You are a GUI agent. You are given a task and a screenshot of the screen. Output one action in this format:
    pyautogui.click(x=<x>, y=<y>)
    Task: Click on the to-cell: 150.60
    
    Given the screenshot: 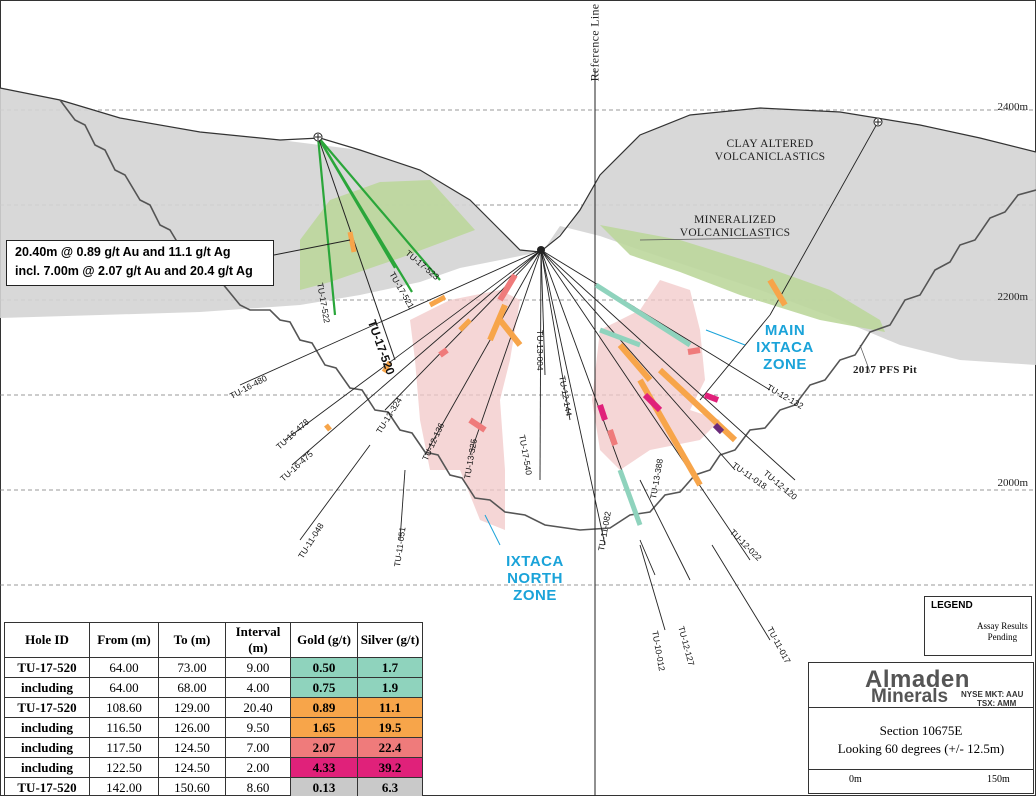 What is the action you would take?
    pyautogui.click(x=192, y=786)
    